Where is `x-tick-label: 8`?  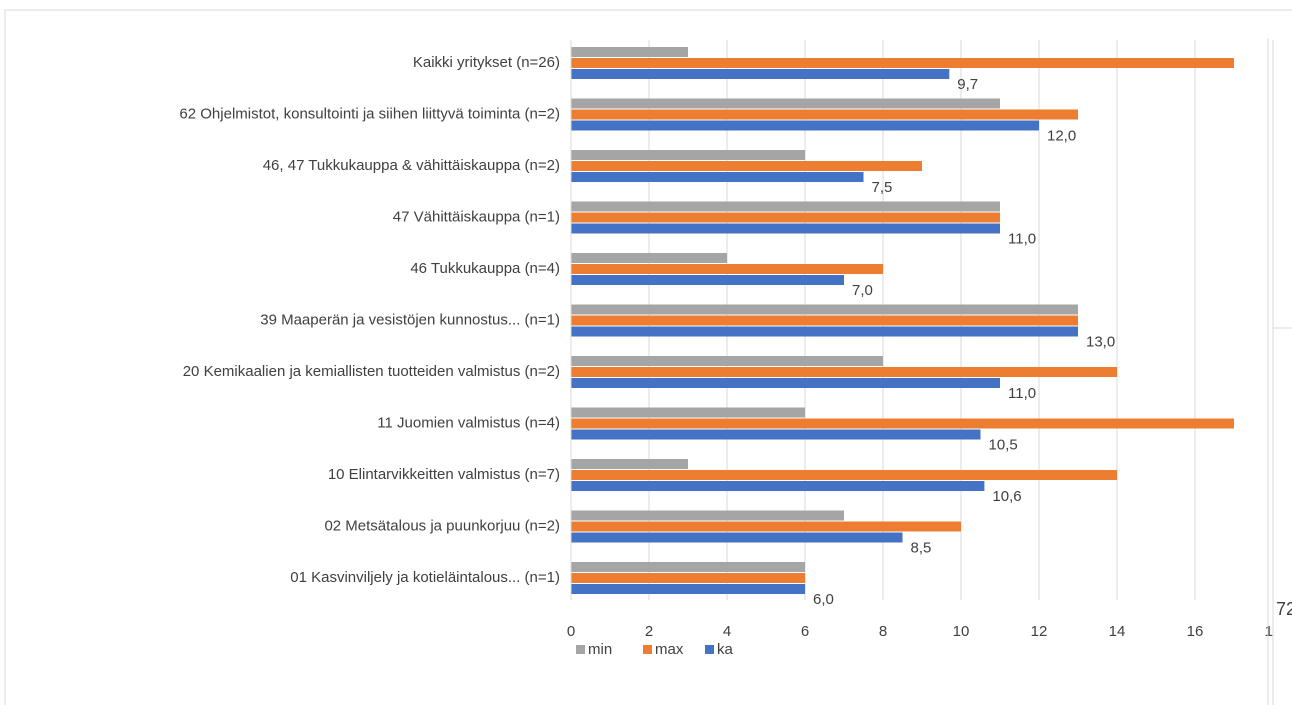 x-tick-label: 8 is located at coordinates (883, 631).